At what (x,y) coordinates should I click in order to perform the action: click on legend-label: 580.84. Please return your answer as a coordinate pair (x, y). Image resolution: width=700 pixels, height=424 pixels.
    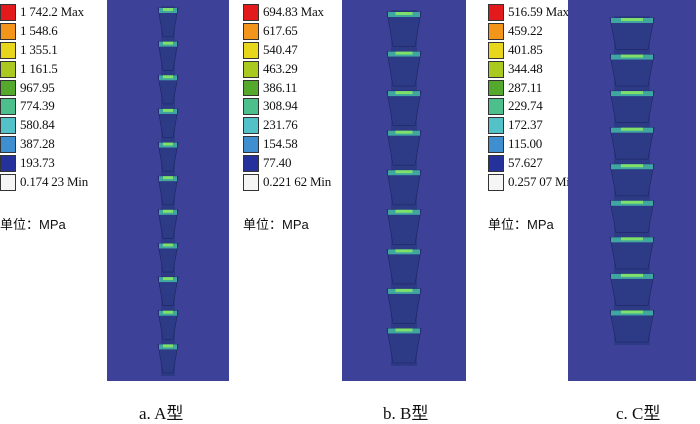
    Looking at the image, I should click on (37, 125).